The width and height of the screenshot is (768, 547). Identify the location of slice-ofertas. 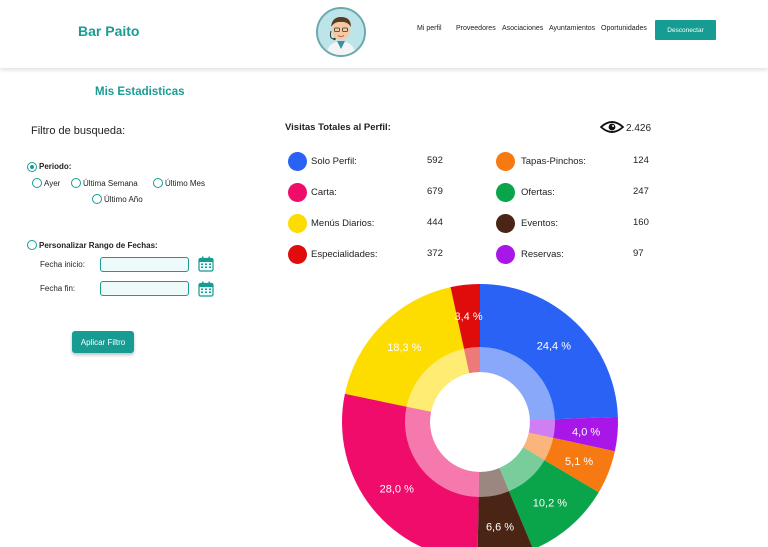
(549, 497).